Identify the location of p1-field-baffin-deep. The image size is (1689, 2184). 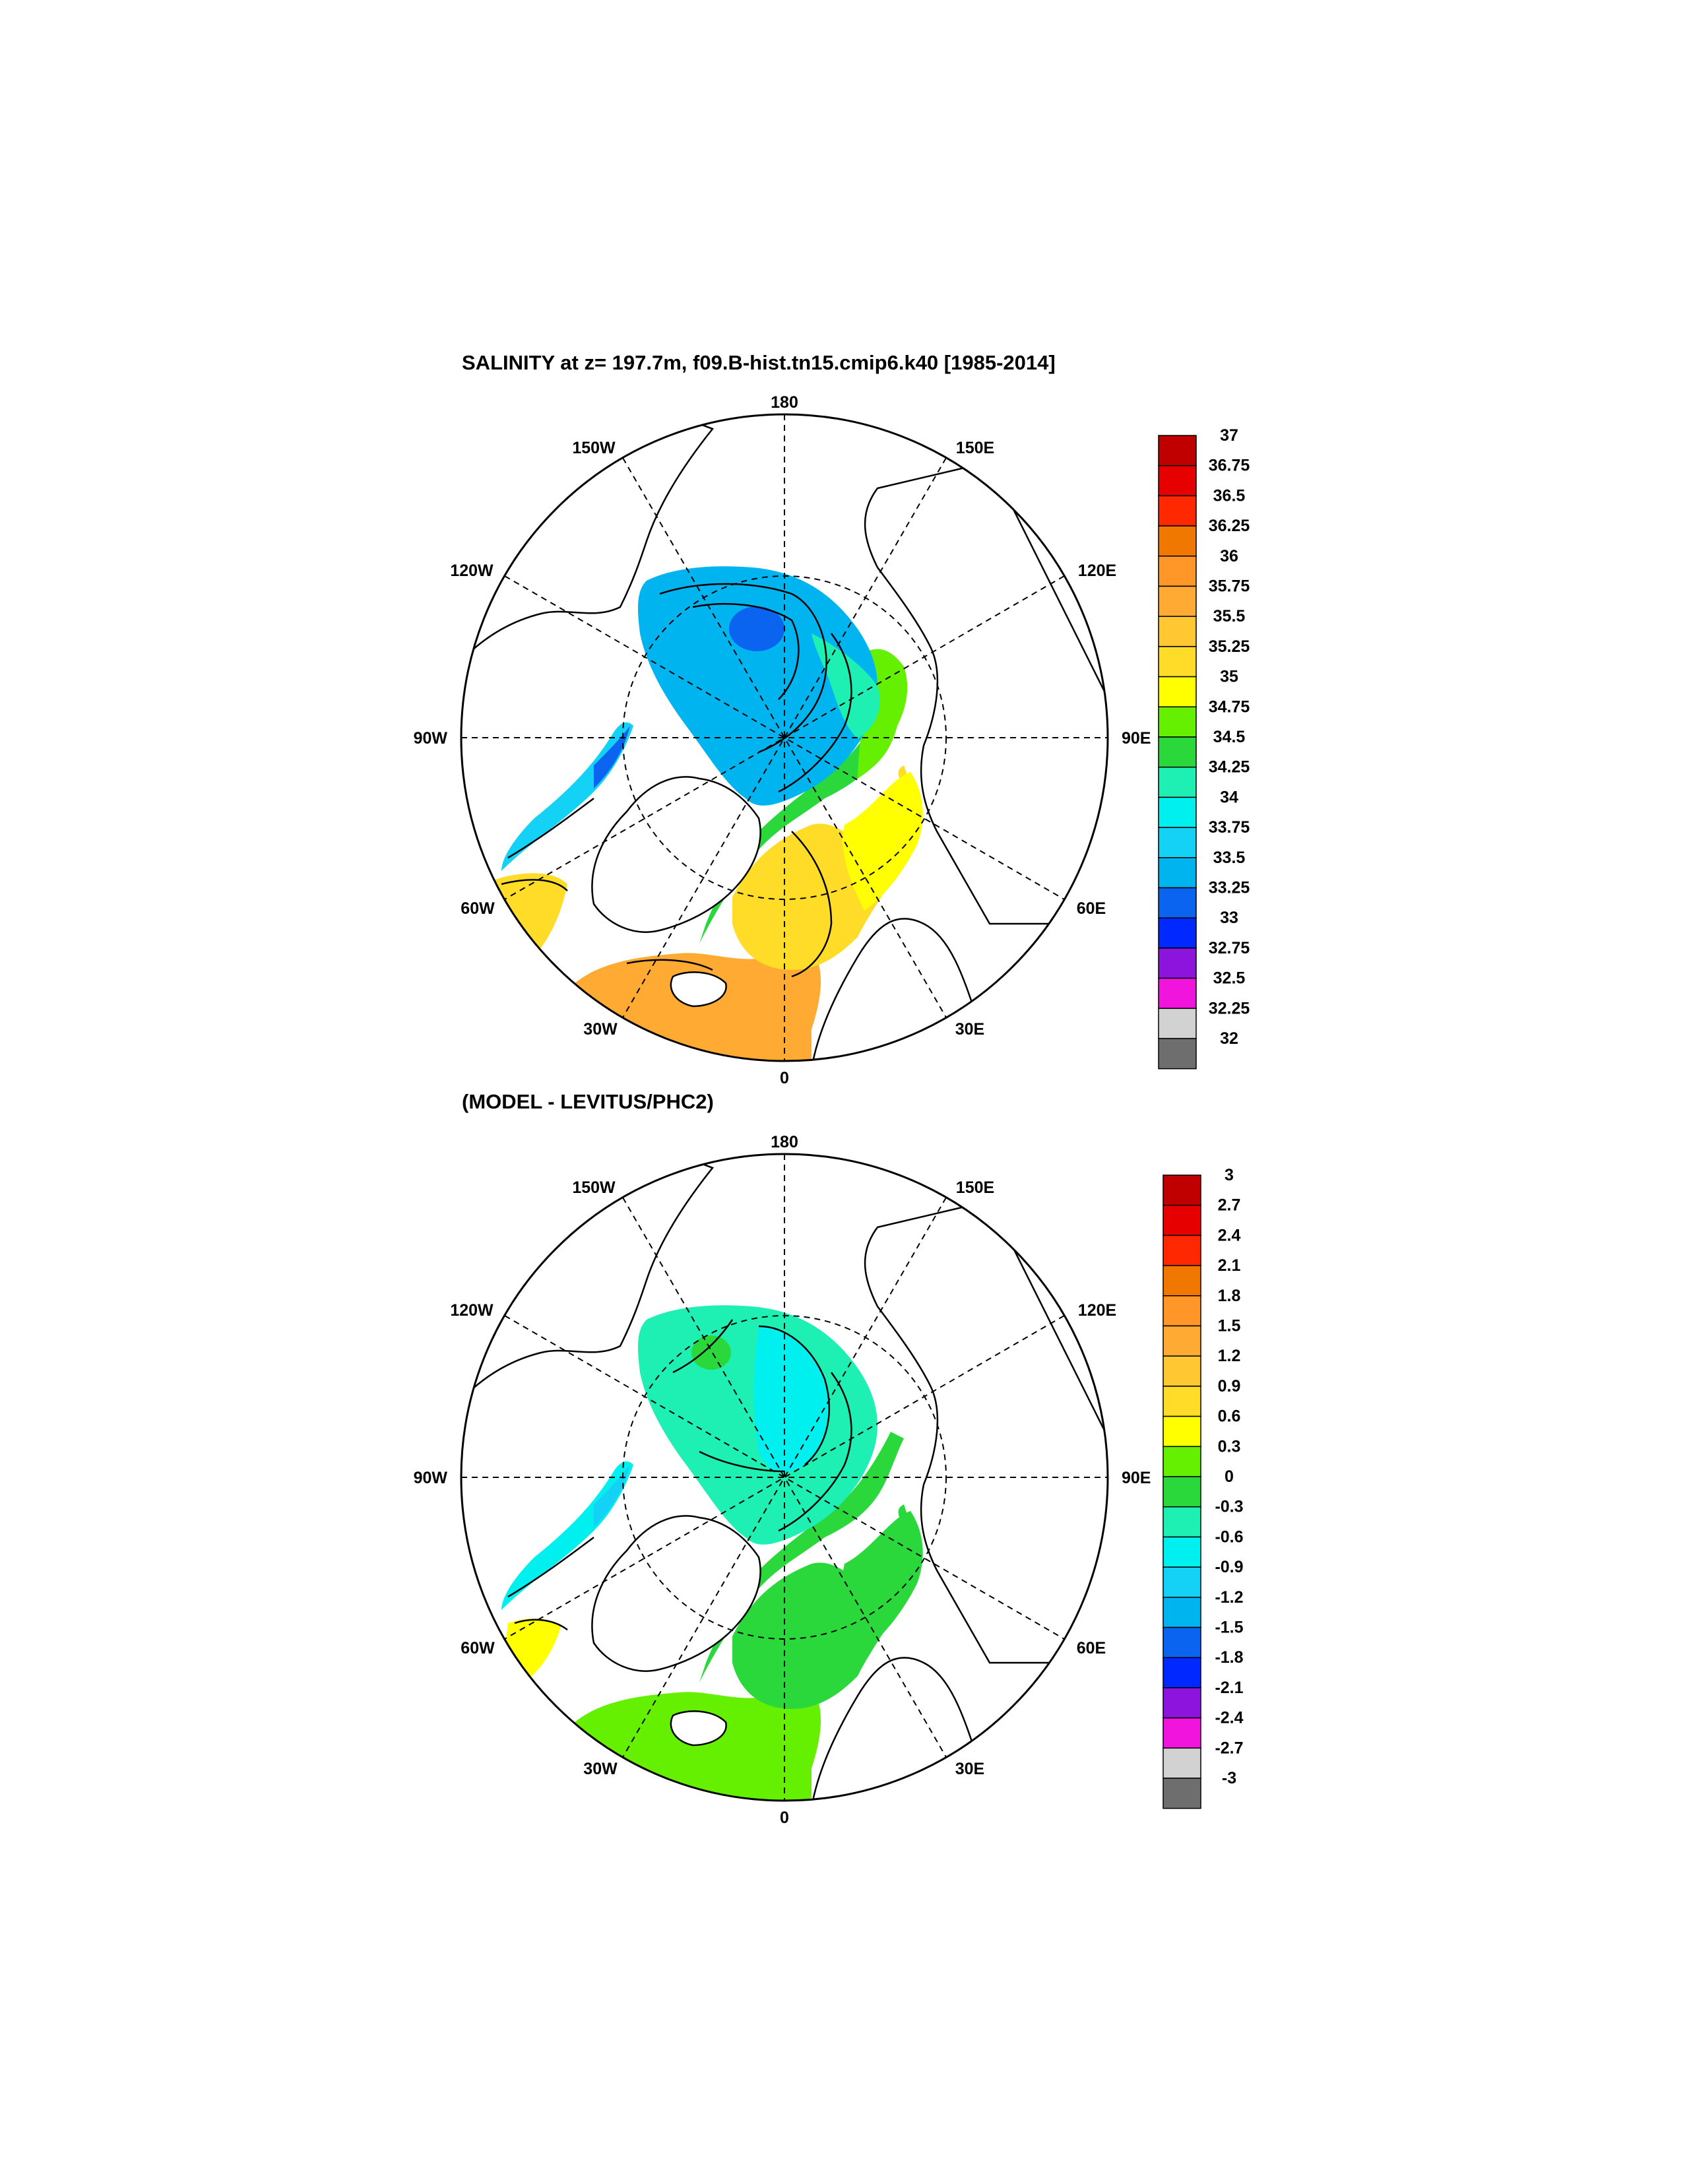
(612, 757).